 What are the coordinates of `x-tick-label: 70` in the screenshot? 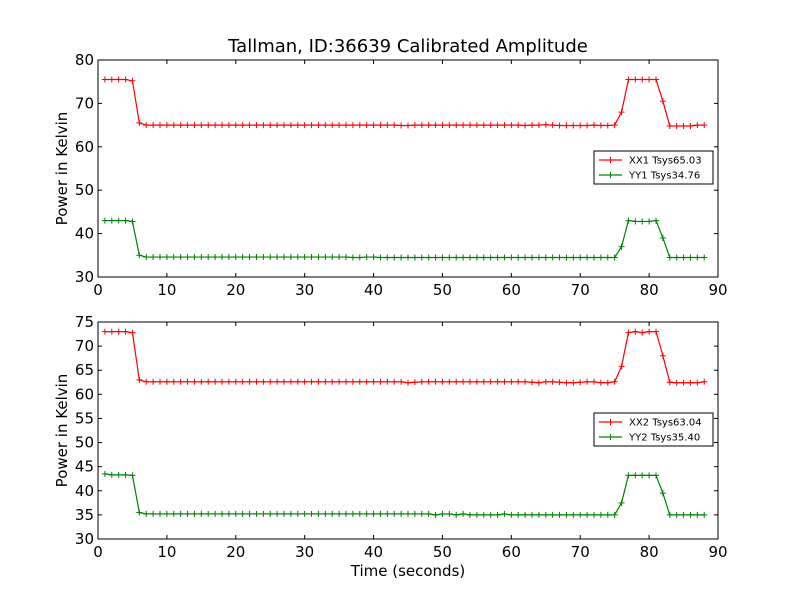 It's located at (580, 552).